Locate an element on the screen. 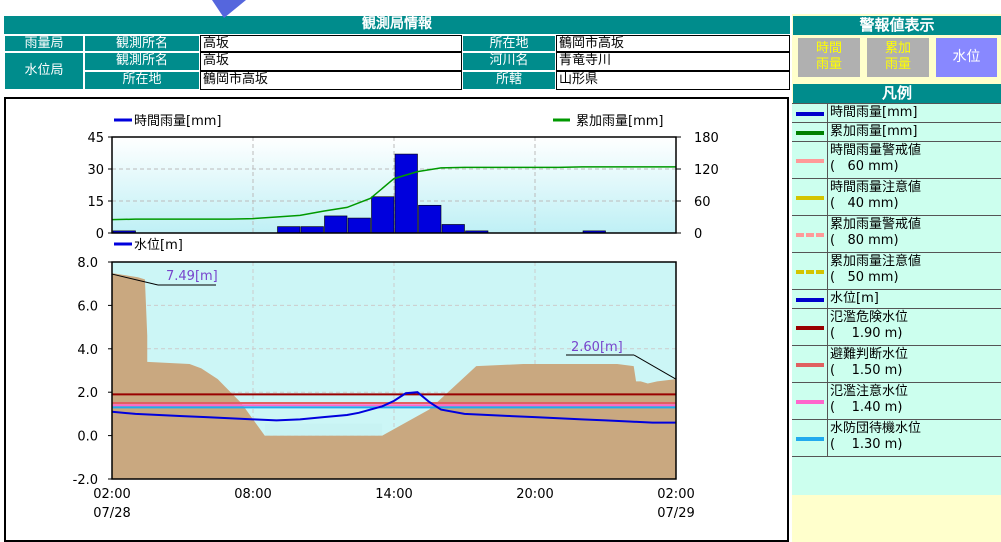 The width and height of the screenshot is (1001, 542). row1-key1: 観測所名 is located at coordinates (142, 43).